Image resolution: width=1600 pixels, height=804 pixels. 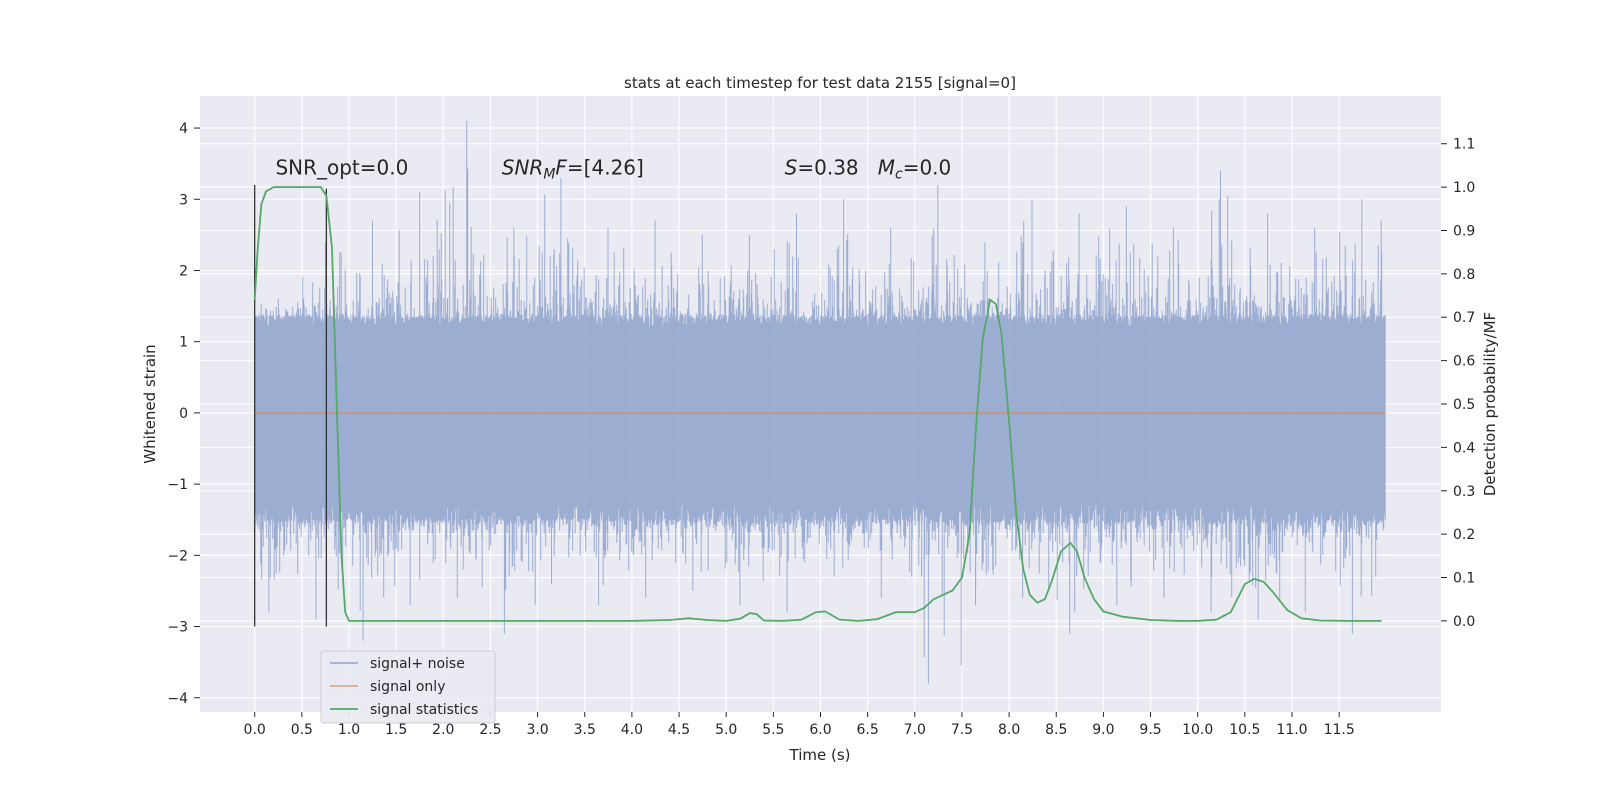 What do you see at coordinates (349, 730) in the screenshot?
I see `x-tick-label: 1.0` at bounding box center [349, 730].